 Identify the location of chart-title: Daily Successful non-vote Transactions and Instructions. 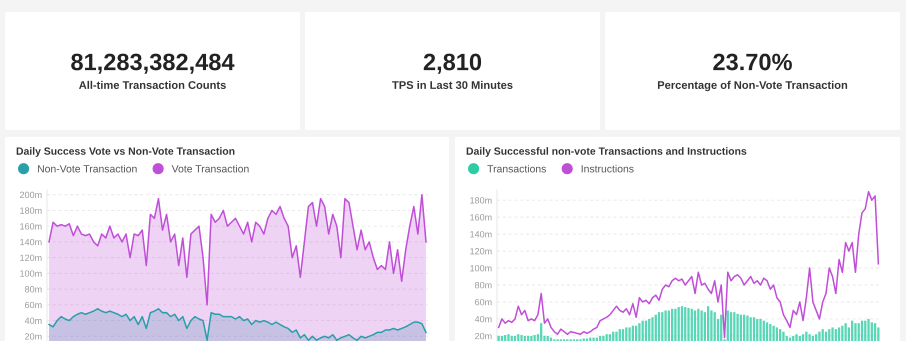
(606, 152).